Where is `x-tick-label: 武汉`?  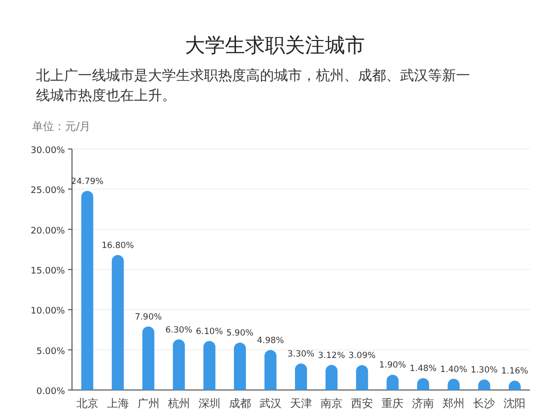
x-tick-label: 武汉 is located at coordinates (270, 403).